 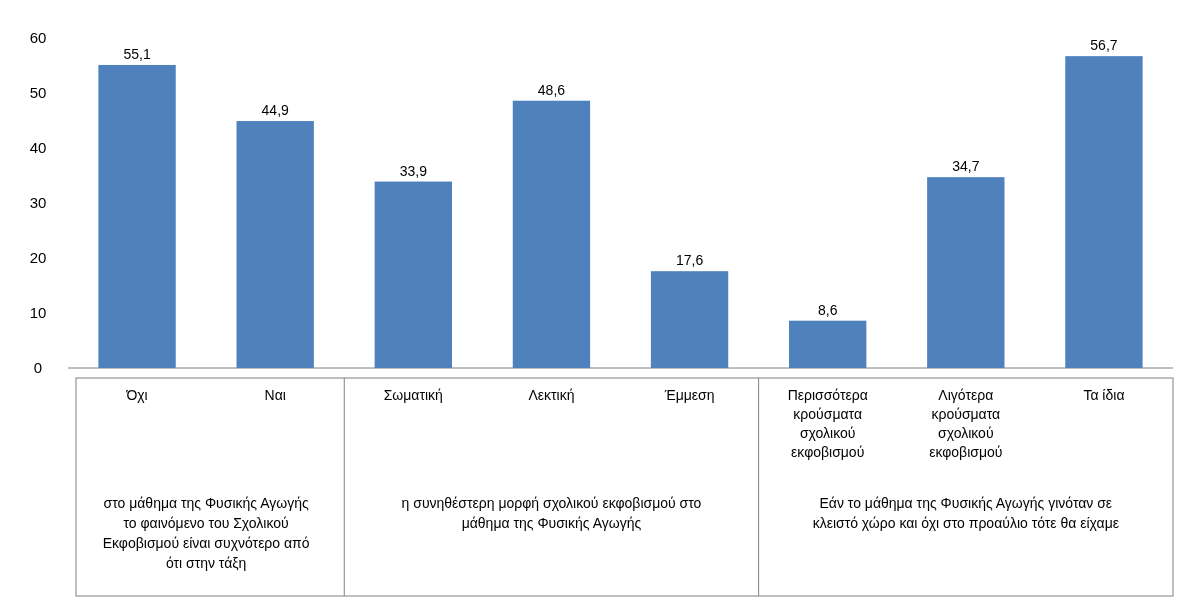 I want to click on y-tick-label: 50, so click(x=38, y=93).